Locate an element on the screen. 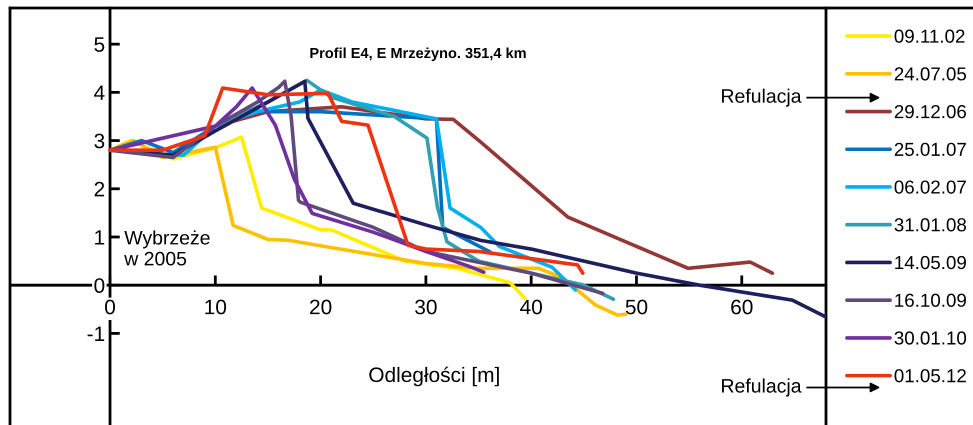 Image resolution: width=973 pixels, height=425 pixels. x-tick-label: 30 is located at coordinates (426, 307).